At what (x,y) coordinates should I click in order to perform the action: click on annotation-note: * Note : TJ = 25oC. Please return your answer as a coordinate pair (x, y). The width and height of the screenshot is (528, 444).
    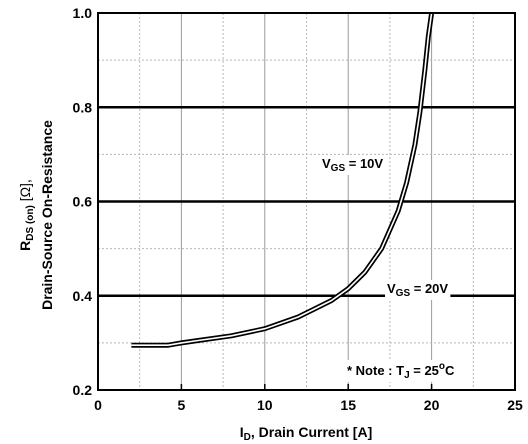
    Looking at the image, I should click on (401, 371).